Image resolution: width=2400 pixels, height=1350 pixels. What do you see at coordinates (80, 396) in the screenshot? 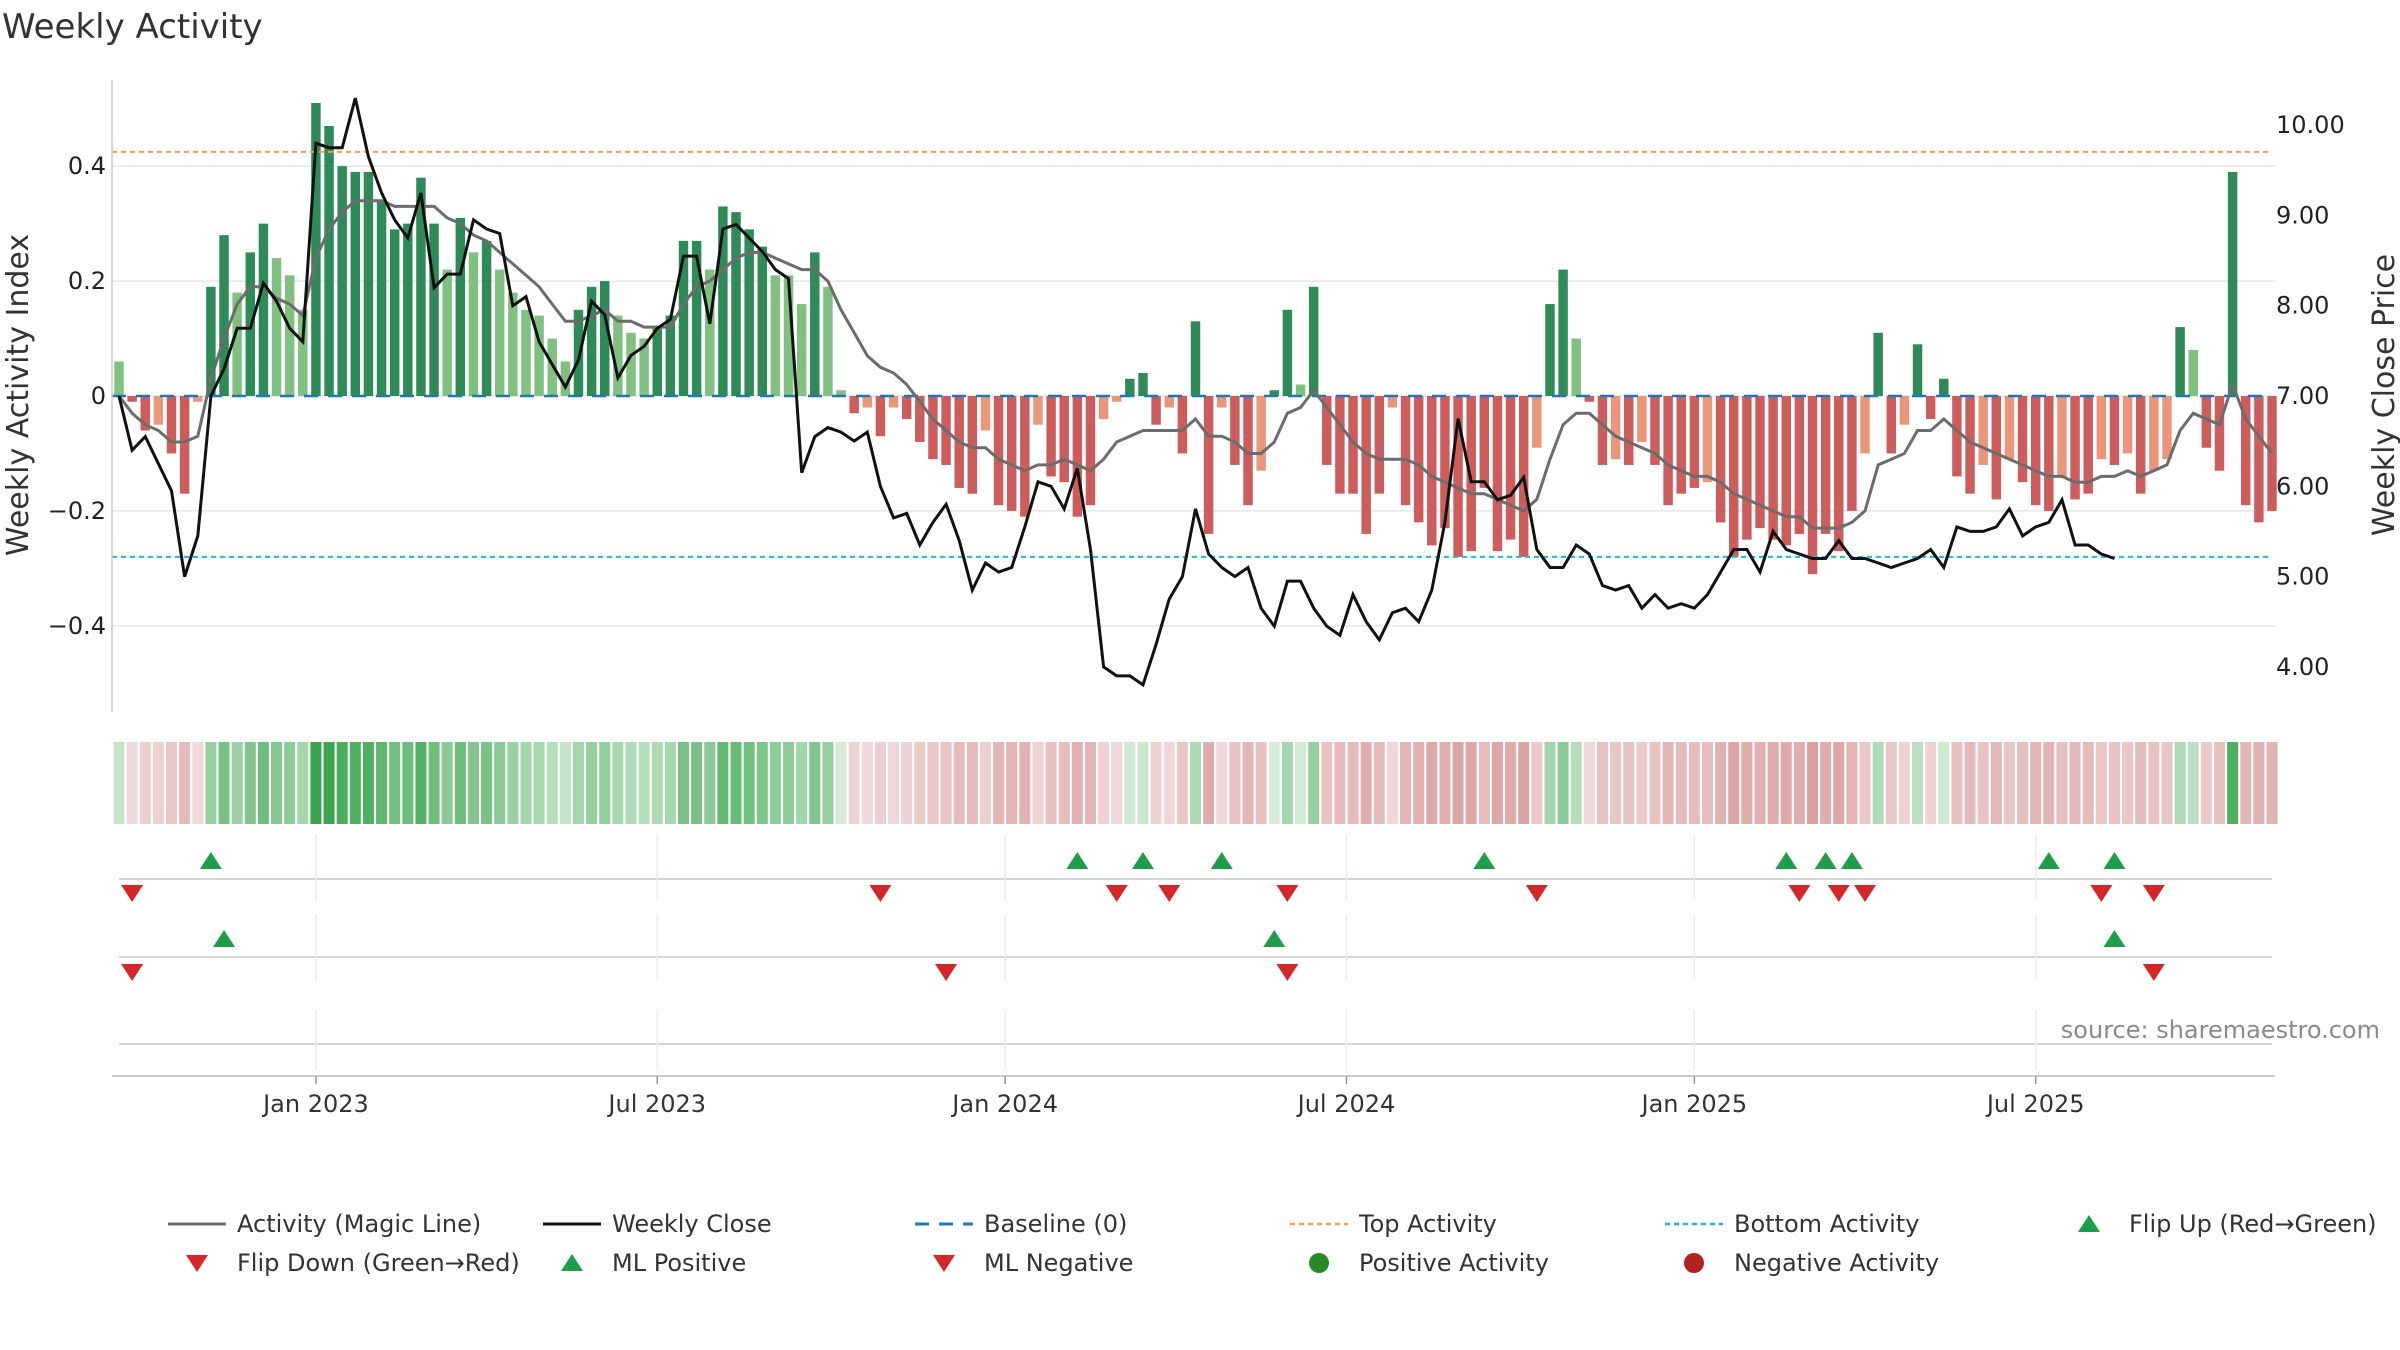
I see `left-y-axis: 0.4 0.2 0 −0.2 −0.4` at bounding box center [80, 396].